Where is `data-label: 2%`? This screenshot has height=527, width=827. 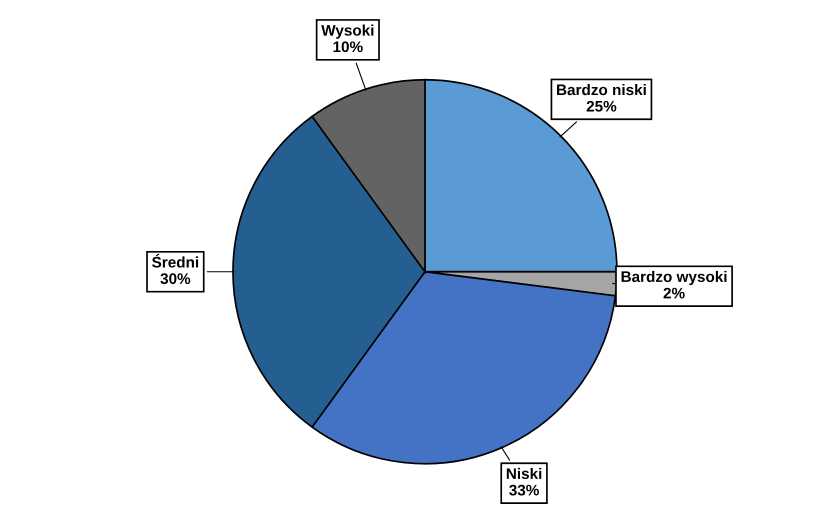 data-label: 2% is located at coordinates (674, 293).